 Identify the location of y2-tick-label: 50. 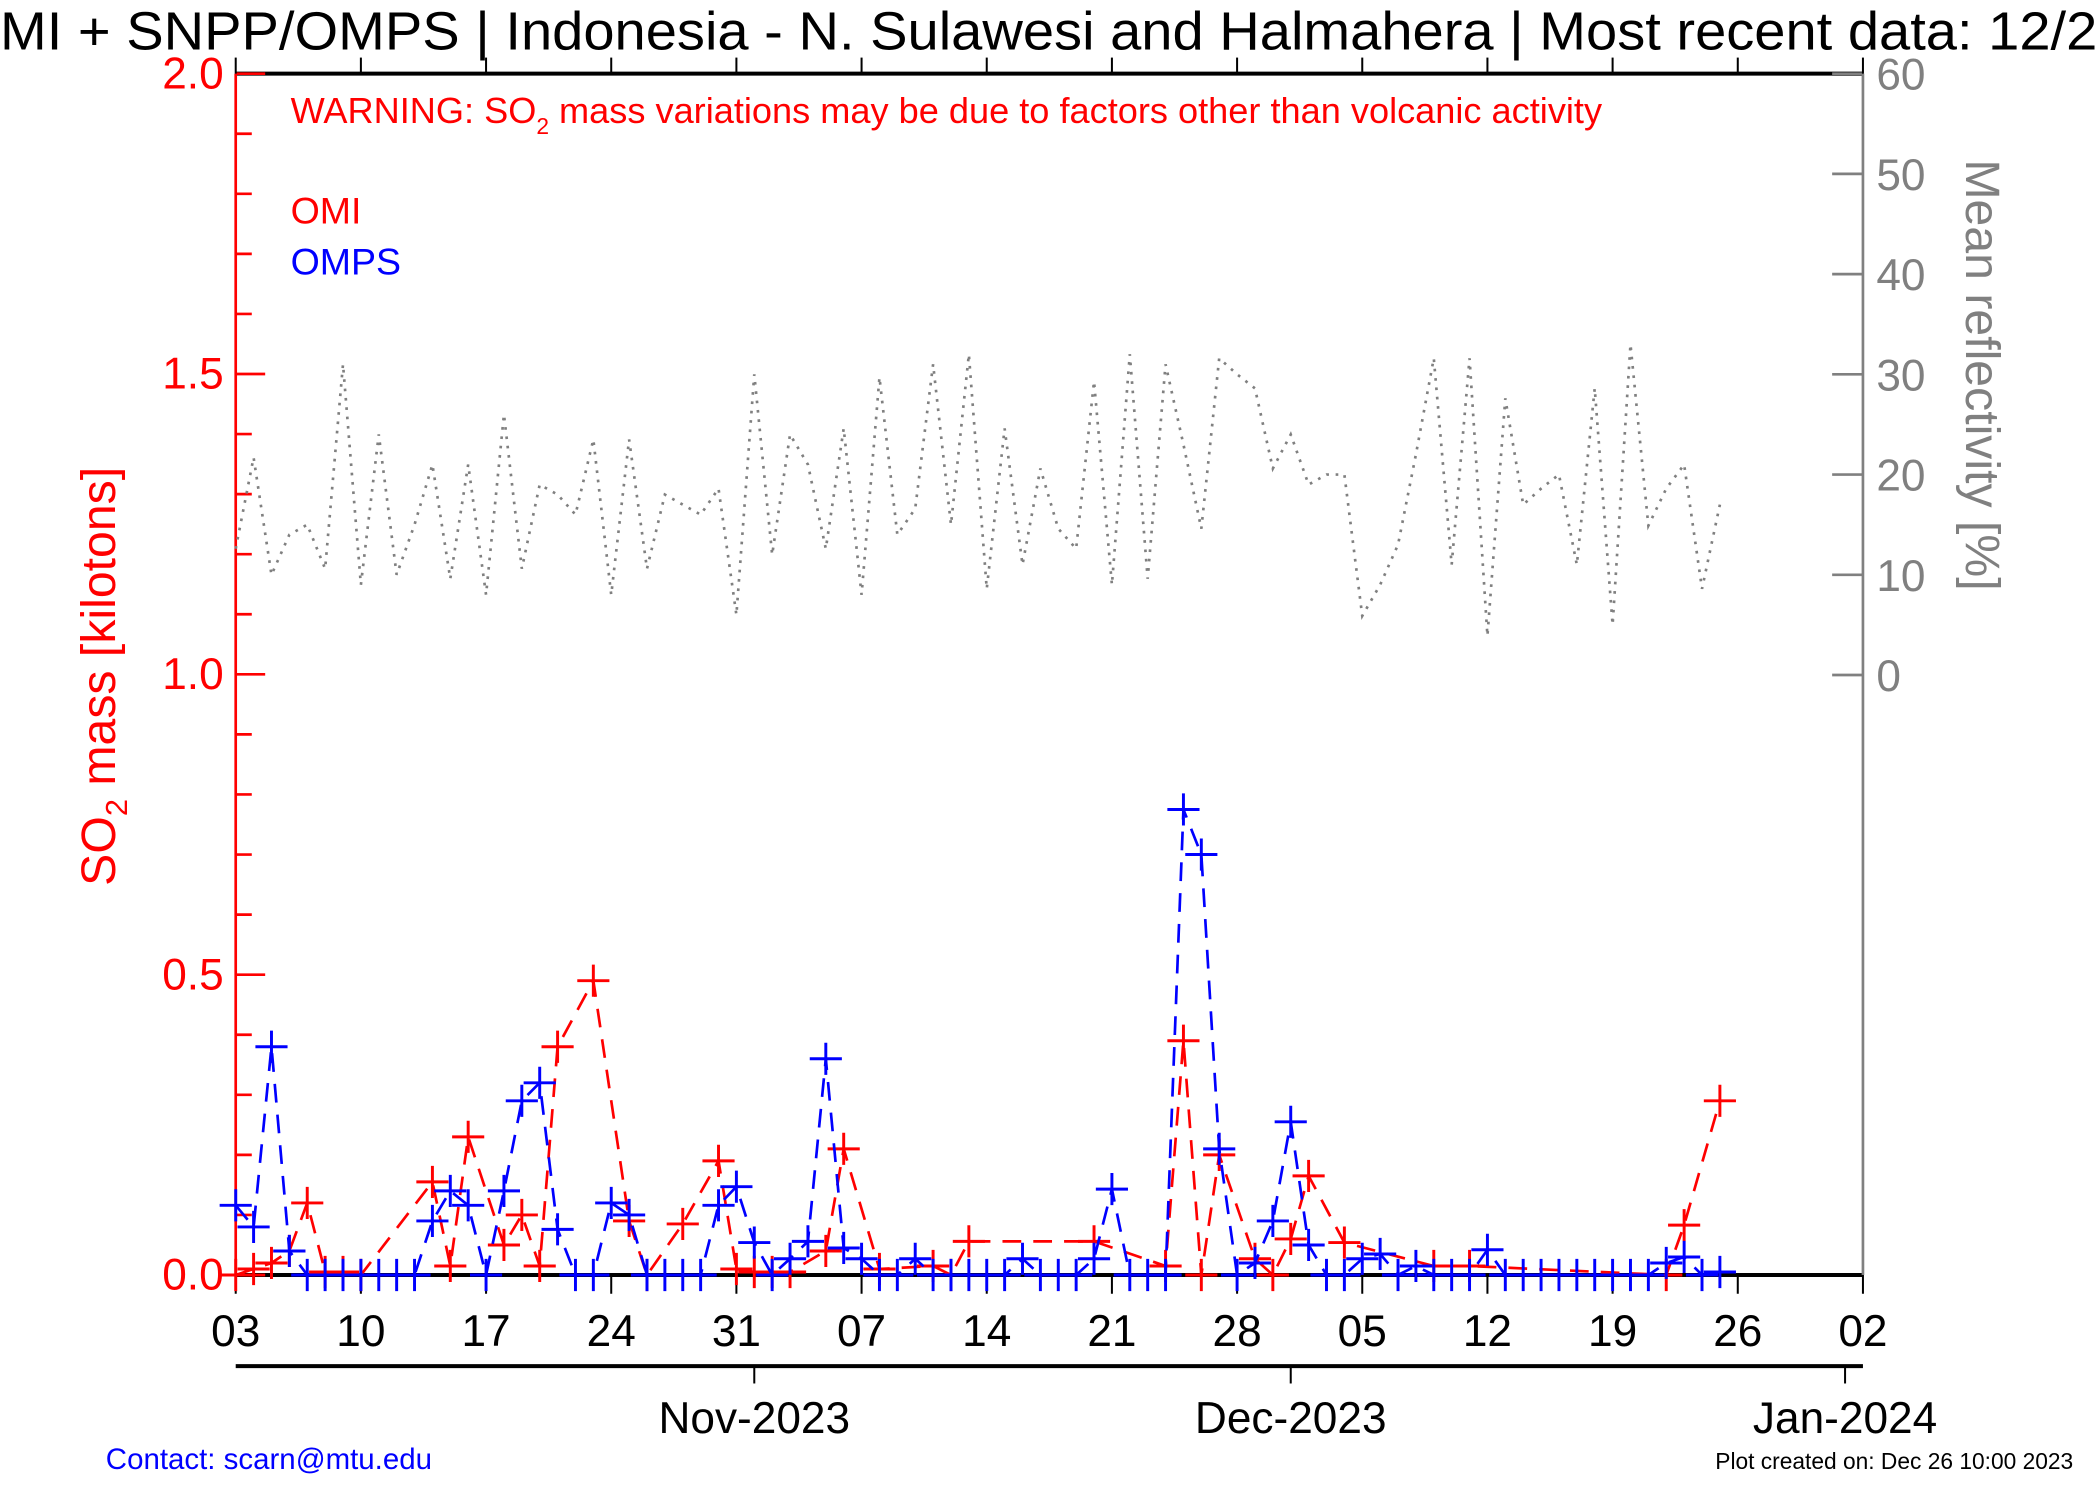
(1900, 175).